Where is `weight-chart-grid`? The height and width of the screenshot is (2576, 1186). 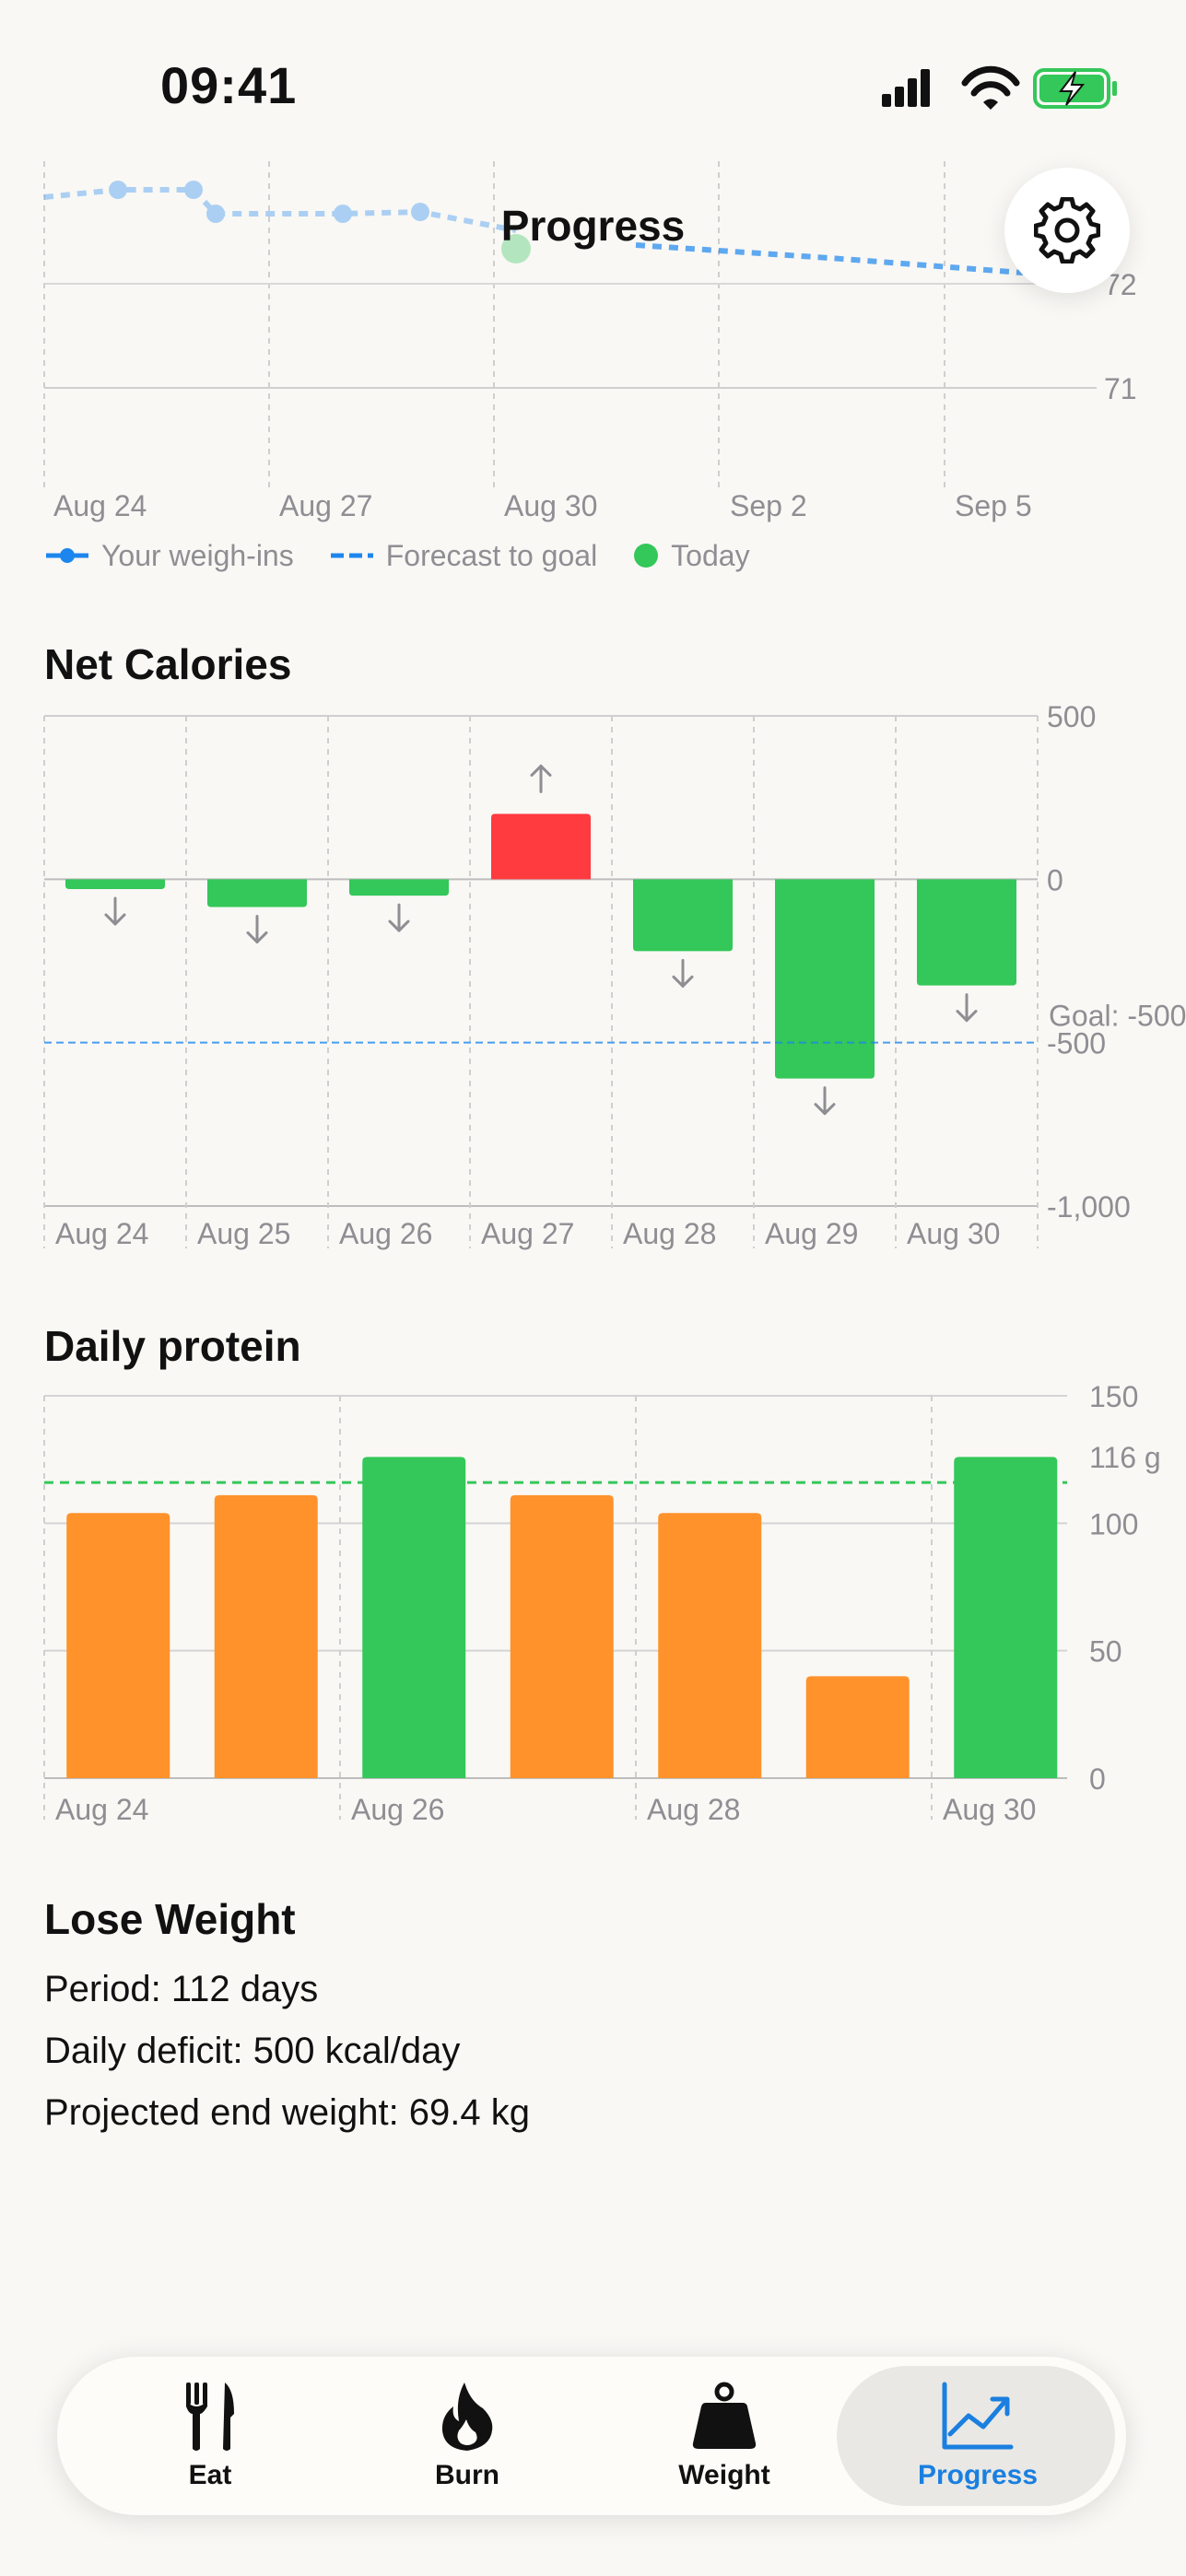 weight-chart-grid is located at coordinates (494, 327).